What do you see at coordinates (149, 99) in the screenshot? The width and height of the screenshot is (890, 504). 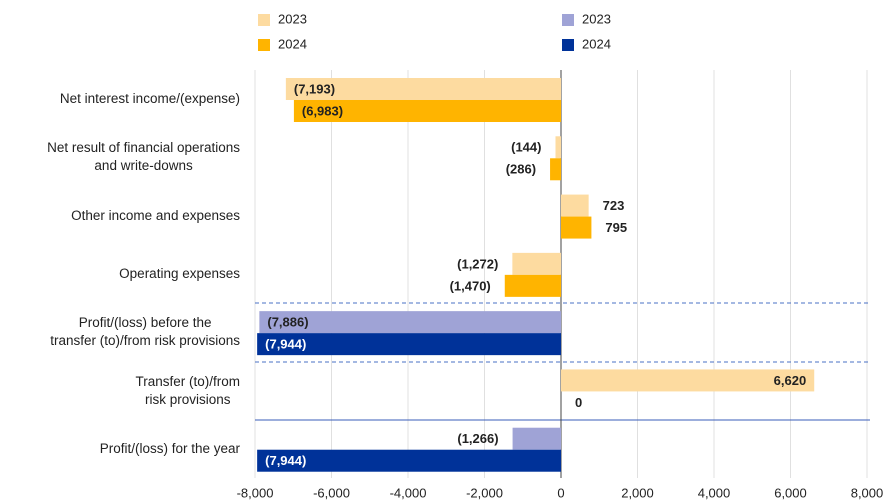 I see `category-label: Net interest income/(expense)` at bounding box center [149, 99].